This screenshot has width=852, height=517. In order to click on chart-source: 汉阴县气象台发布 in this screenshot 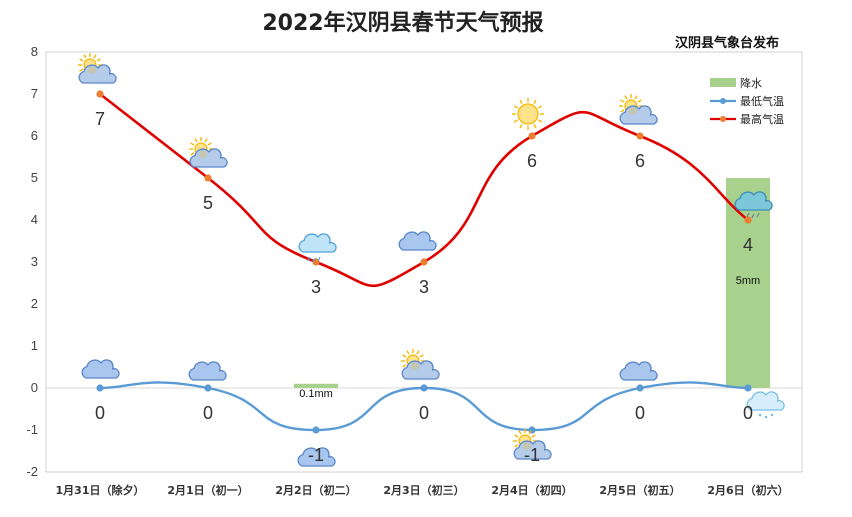, I will do `click(727, 43)`.